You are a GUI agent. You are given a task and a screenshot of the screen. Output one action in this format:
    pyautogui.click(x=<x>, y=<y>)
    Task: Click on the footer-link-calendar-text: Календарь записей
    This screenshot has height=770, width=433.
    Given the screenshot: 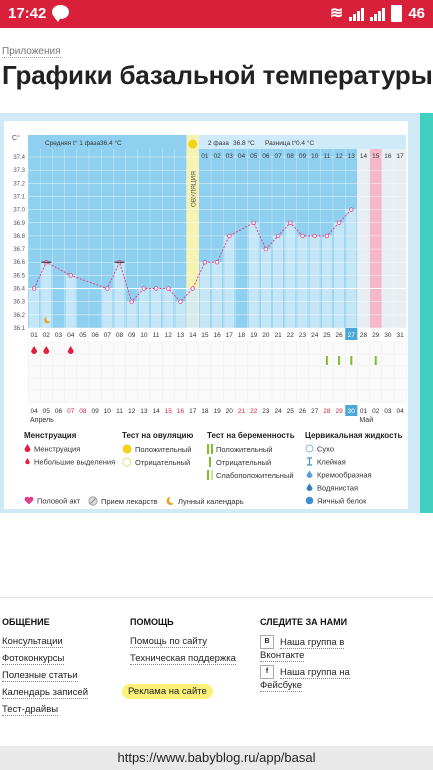 What is the action you would take?
    pyautogui.click(x=45, y=693)
    